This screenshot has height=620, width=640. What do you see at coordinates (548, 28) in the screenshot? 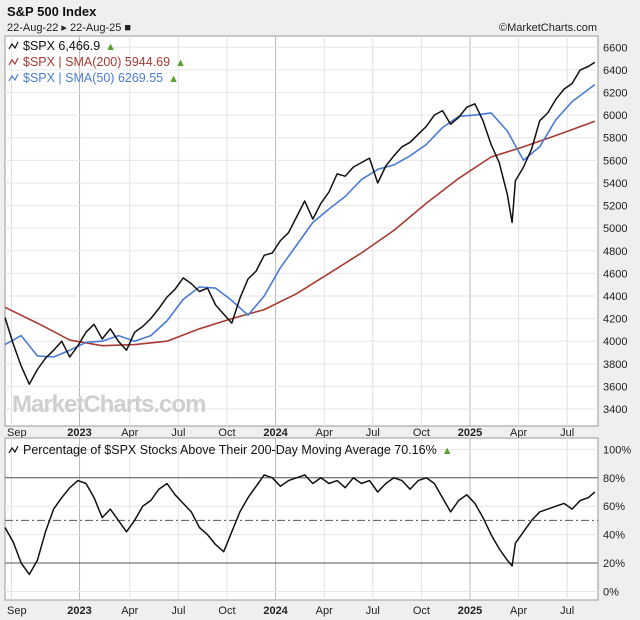
I see `brand-credit: ©MarketCharts.com` at bounding box center [548, 28].